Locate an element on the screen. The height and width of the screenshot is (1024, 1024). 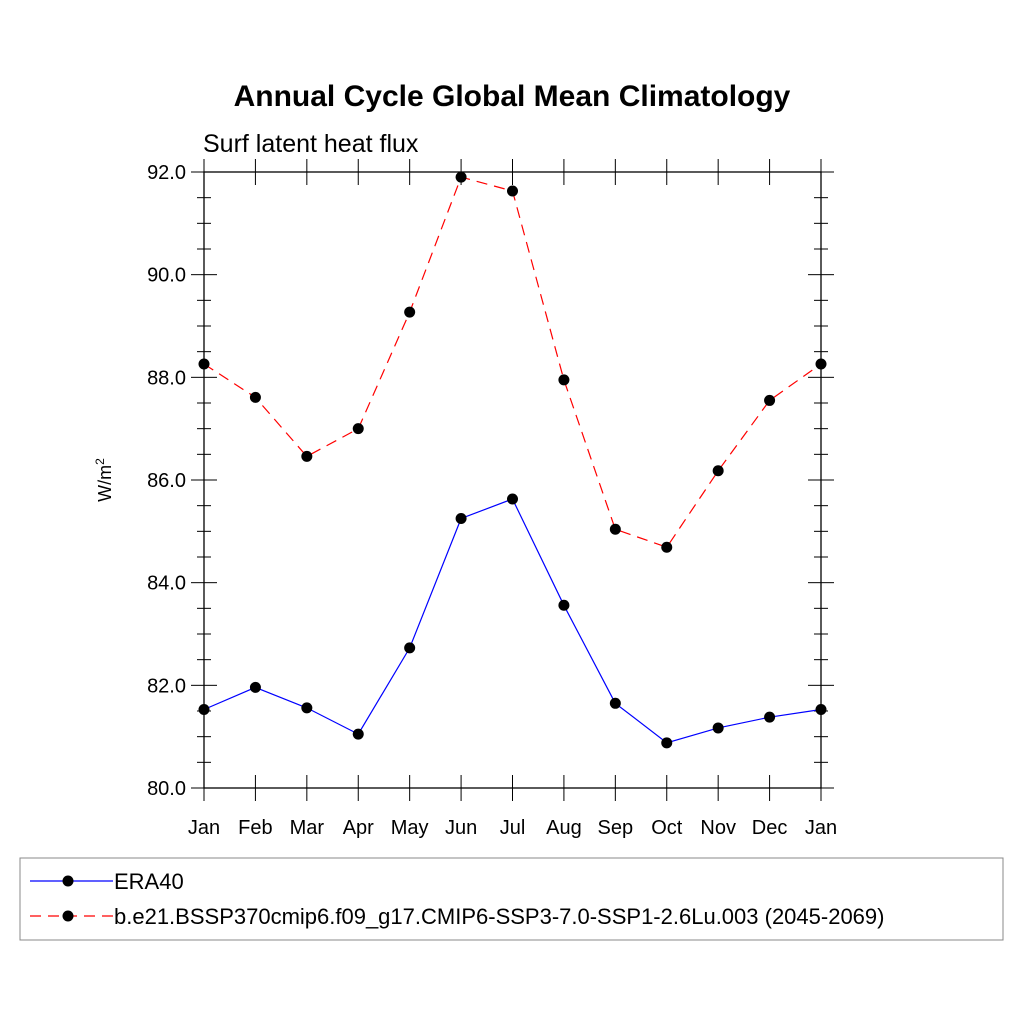
y-tick-label: 90.0 is located at coordinates (166, 276).